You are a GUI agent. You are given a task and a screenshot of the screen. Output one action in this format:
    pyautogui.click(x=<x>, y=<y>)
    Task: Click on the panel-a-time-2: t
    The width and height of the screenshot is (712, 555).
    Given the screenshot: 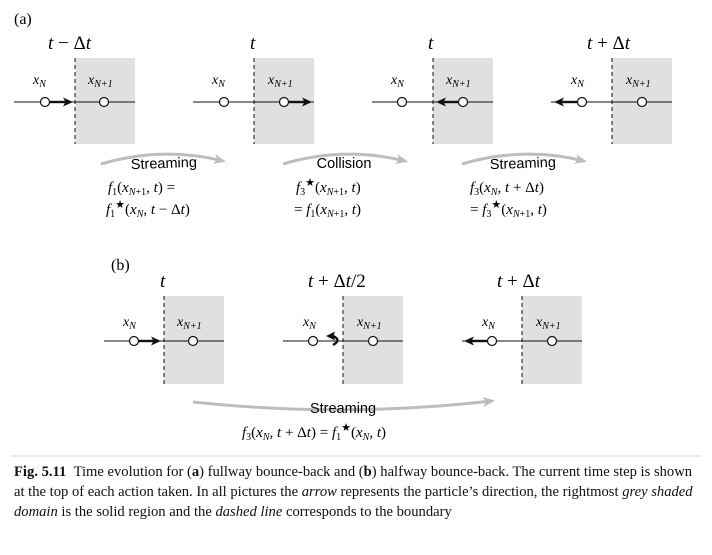 What is the action you would take?
    pyautogui.click(x=253, y=43)
    